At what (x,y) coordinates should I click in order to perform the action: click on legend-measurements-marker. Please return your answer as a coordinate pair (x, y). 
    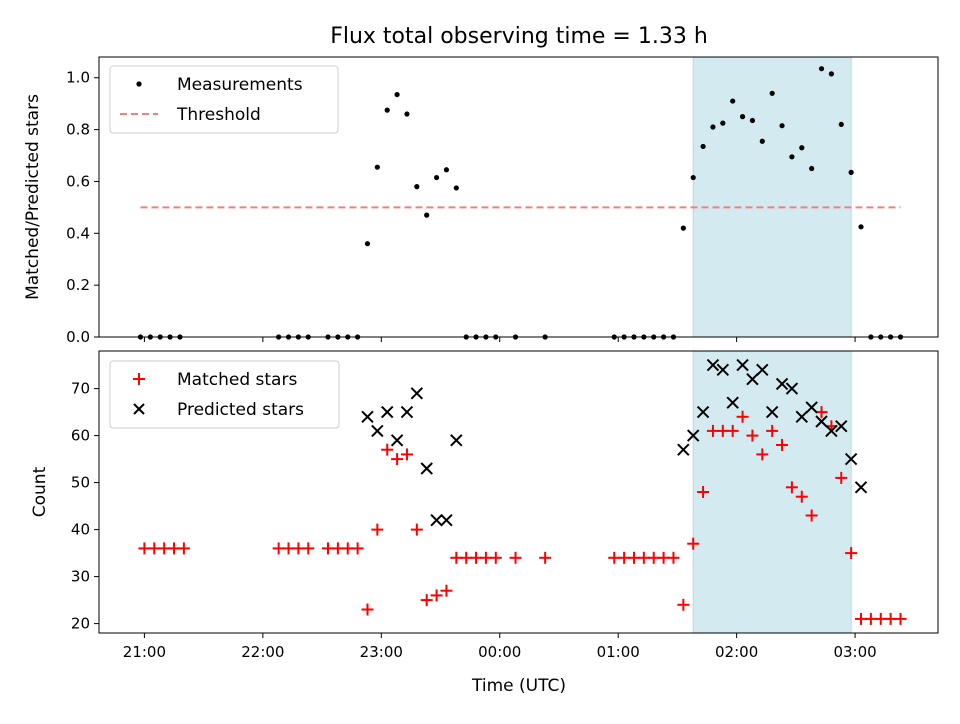
    Looking at the image, I should click on (139, 84).